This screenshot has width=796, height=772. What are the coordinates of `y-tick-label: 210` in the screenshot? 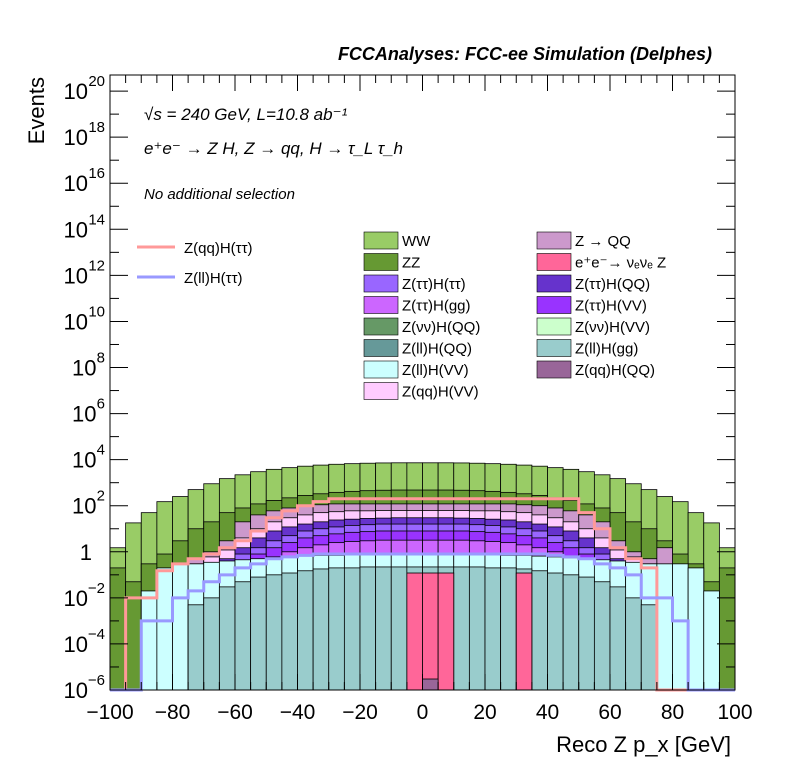 It's located at (88, 503).